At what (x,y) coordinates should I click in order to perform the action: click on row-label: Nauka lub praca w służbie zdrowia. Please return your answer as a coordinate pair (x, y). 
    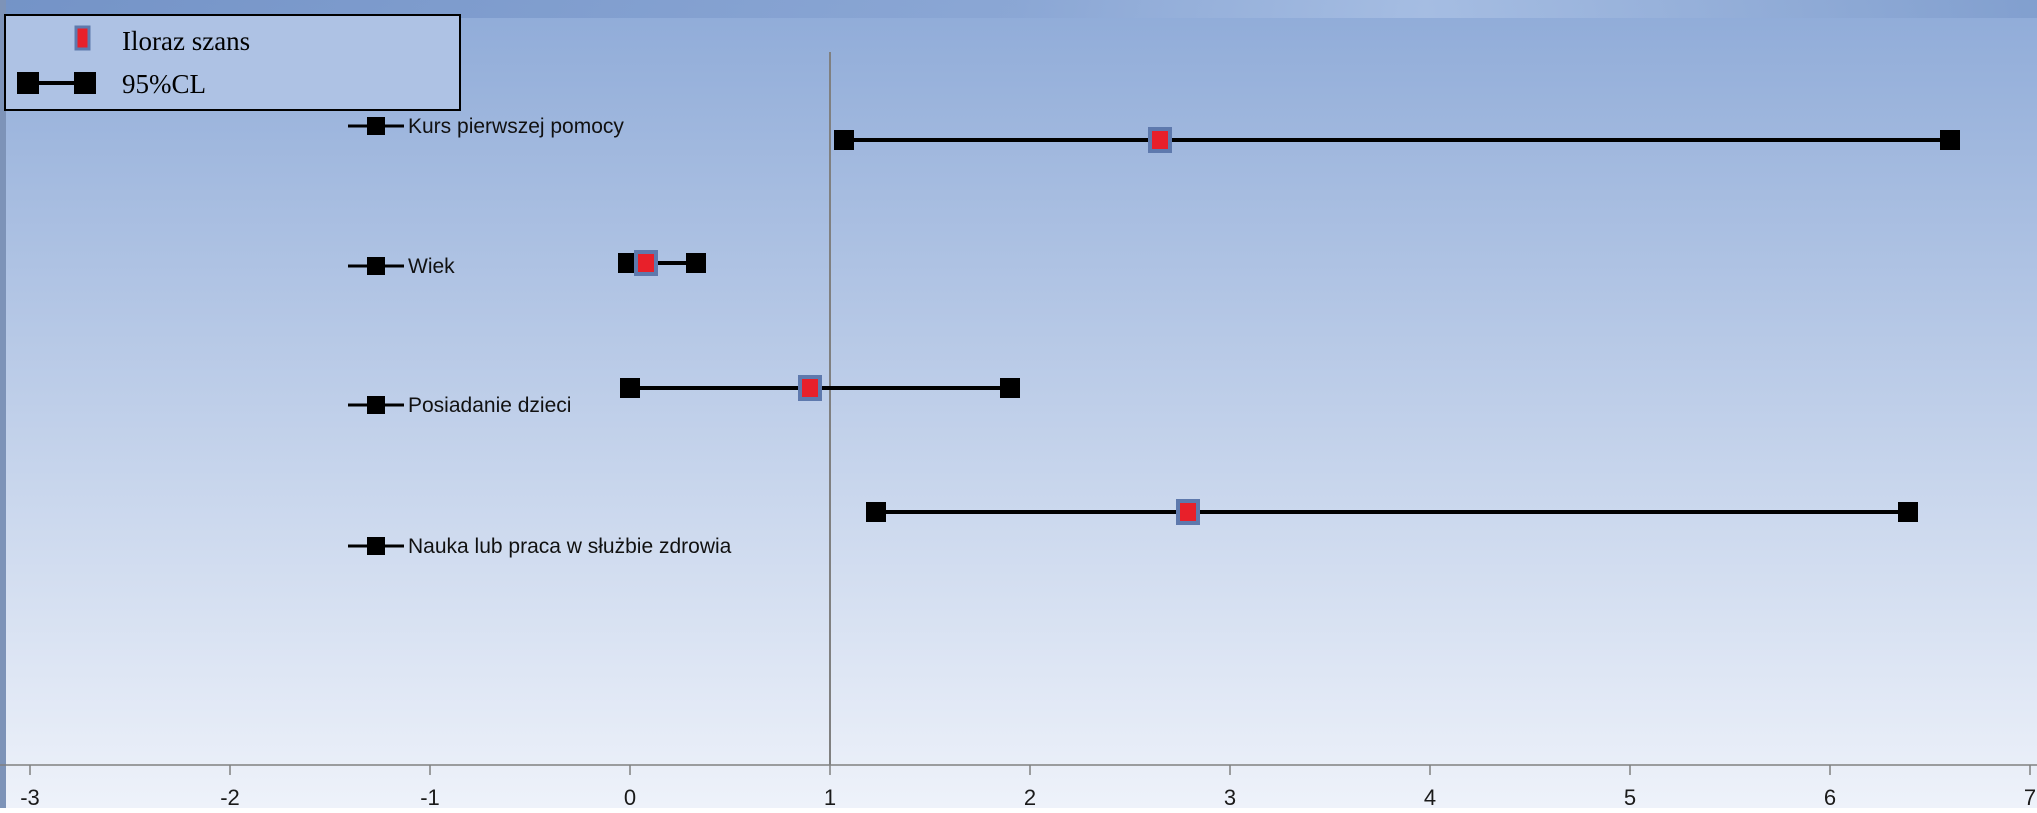
    Looking at the image, I should click on (570, 546).